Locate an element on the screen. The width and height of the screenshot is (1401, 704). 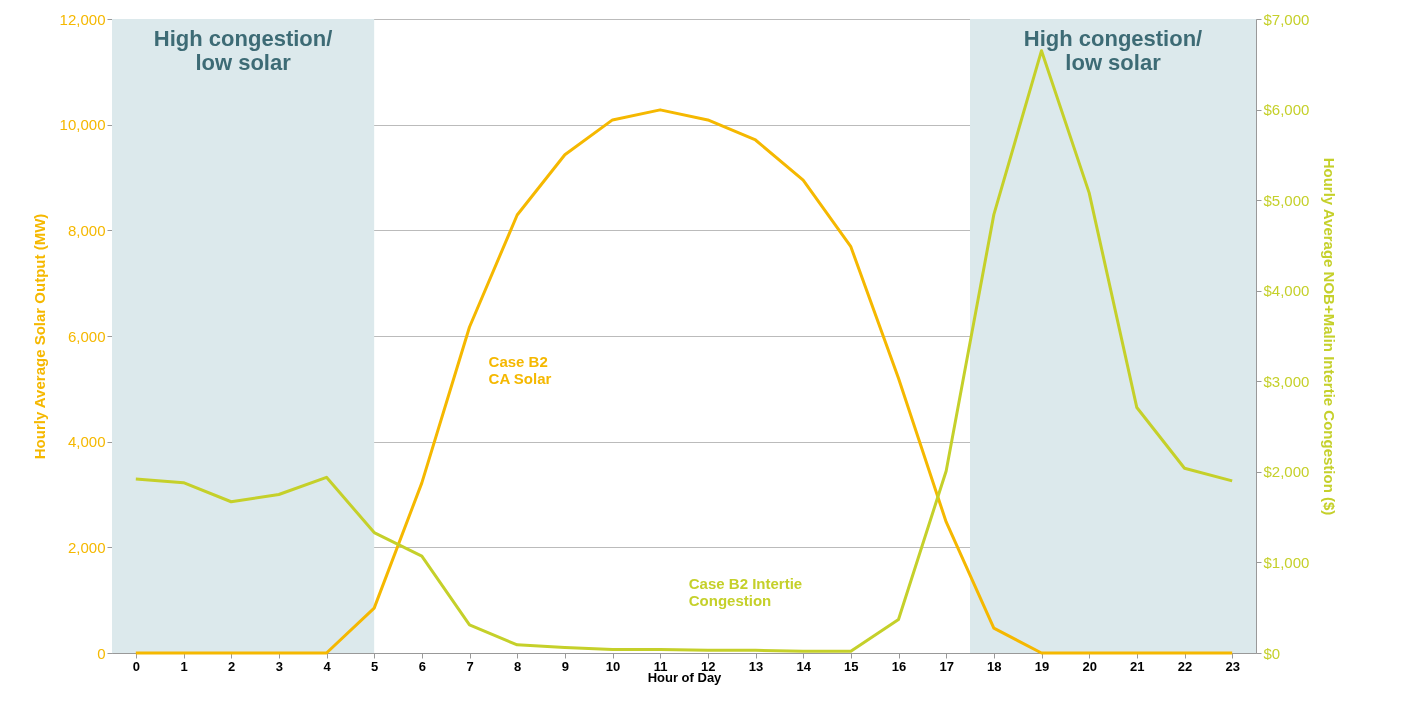
y2-tick-label: $0 is located at coordinates (1272, 653).